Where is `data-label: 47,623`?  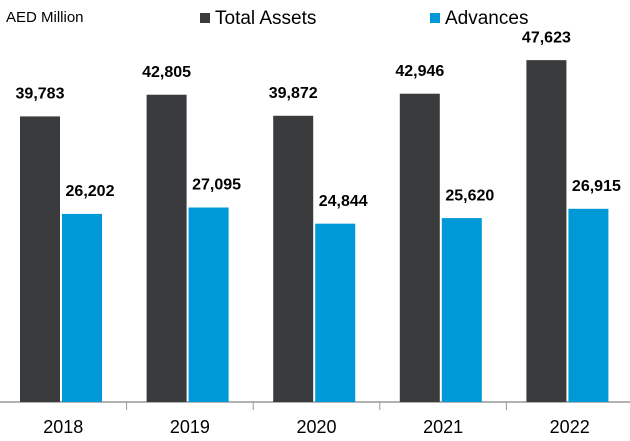 data-label: 47,623 is located at coordinates (546, 37).